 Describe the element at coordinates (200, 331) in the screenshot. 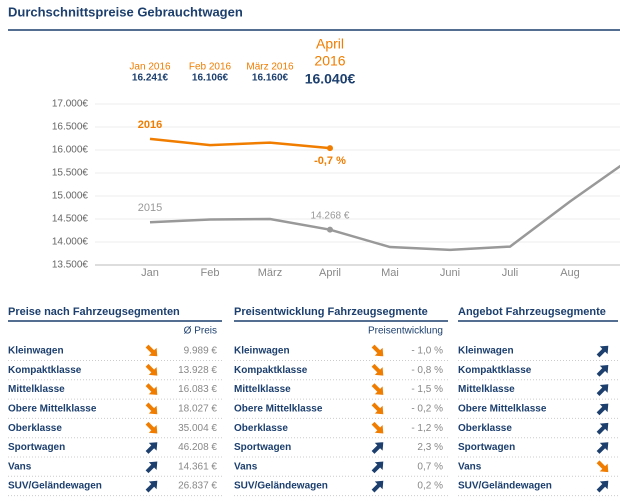

I see `column-header: Ø Preis` at that location.